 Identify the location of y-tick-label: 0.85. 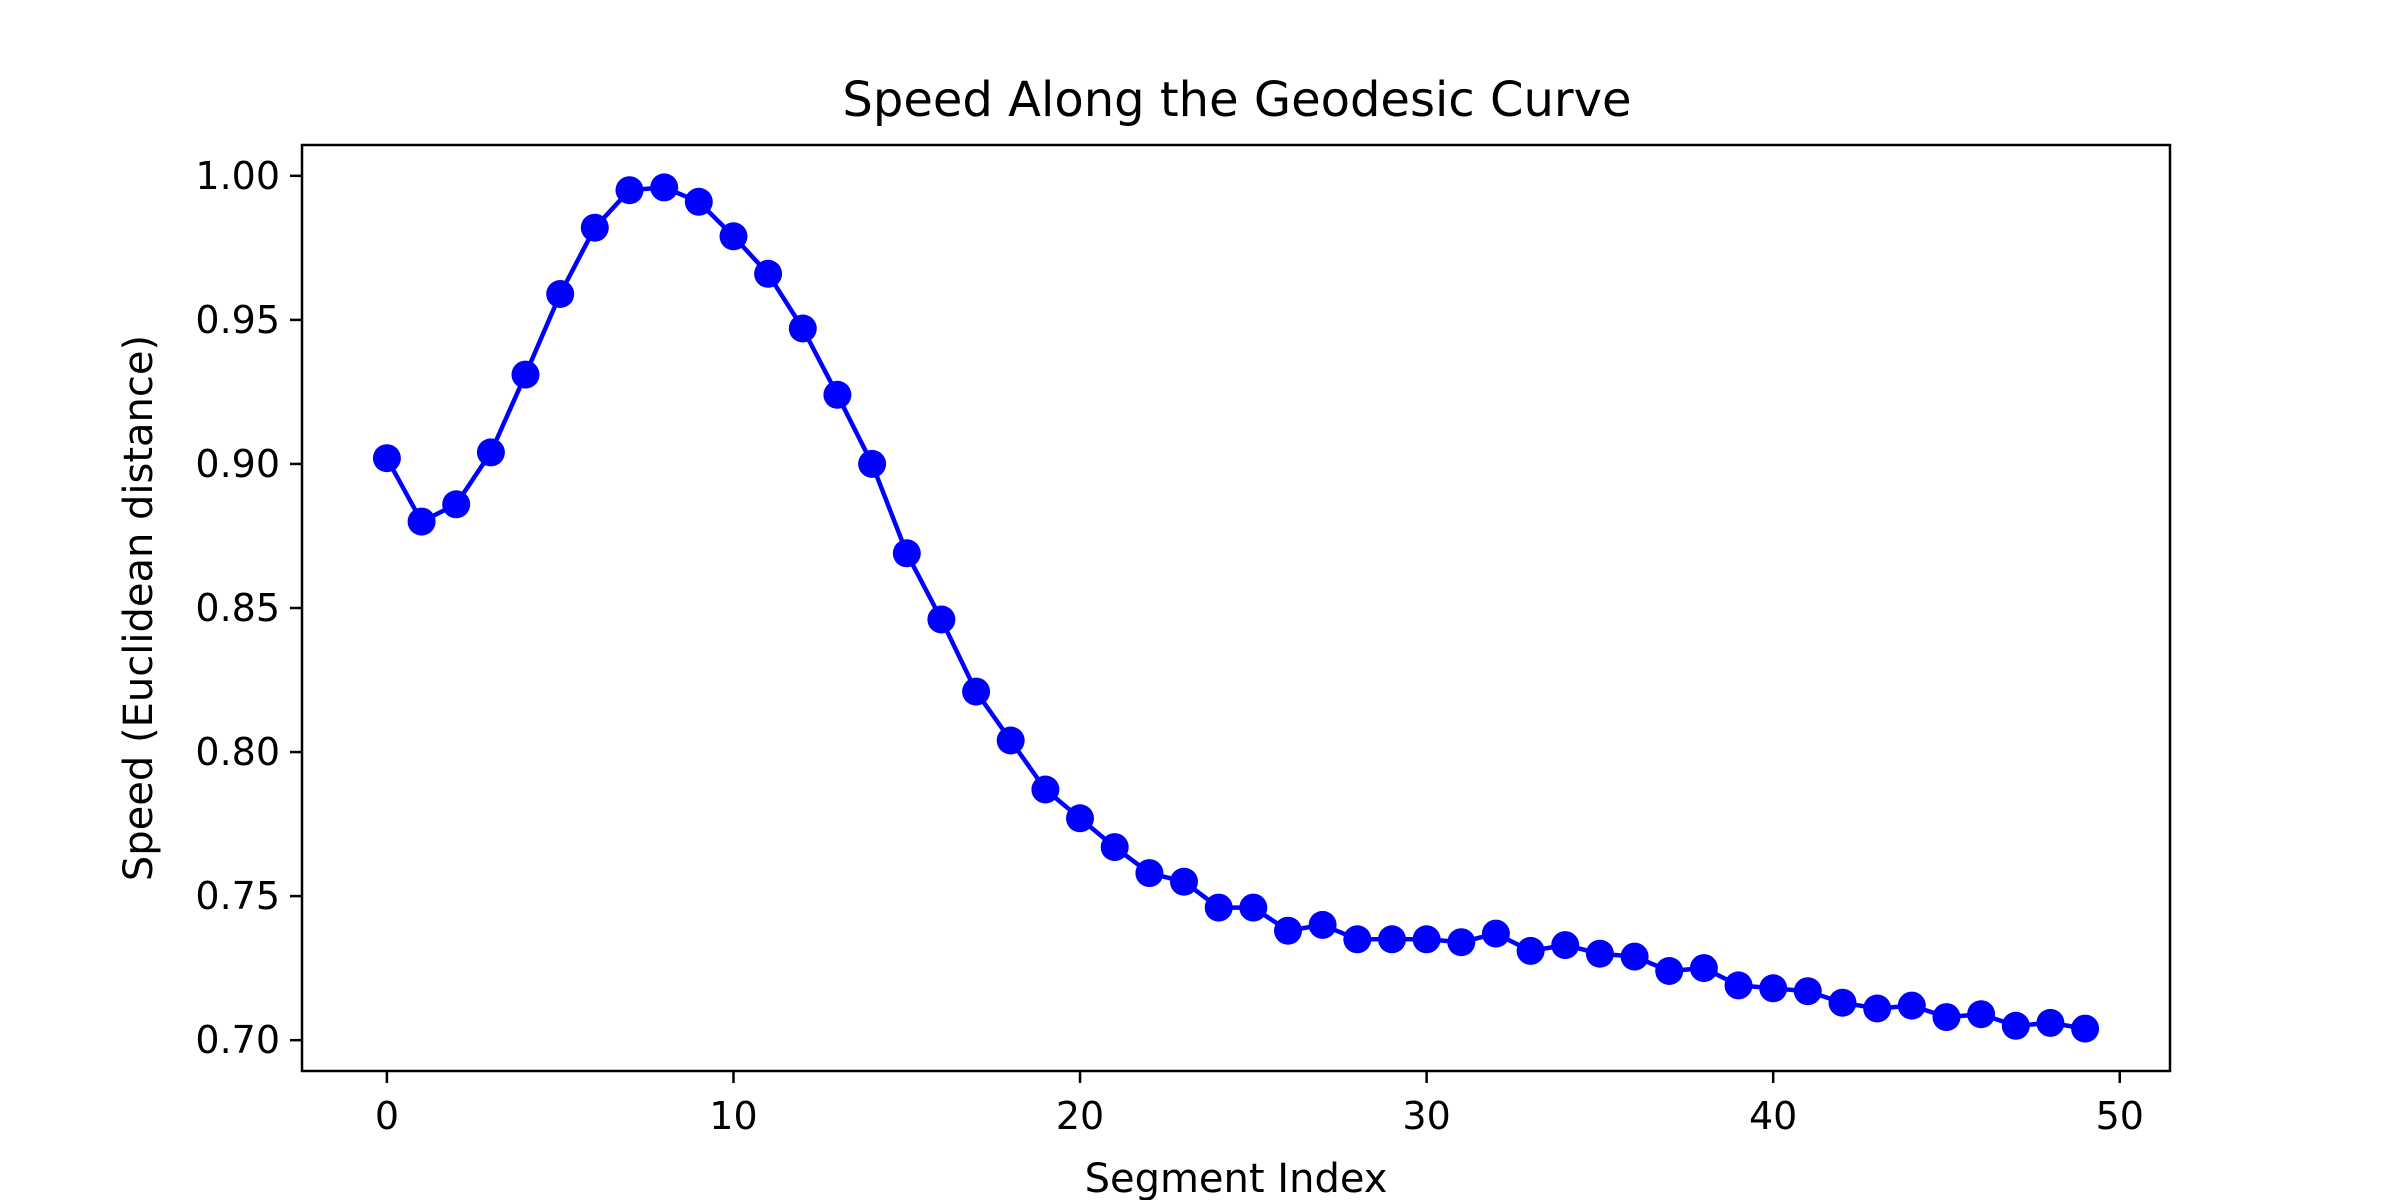
(237, 608).